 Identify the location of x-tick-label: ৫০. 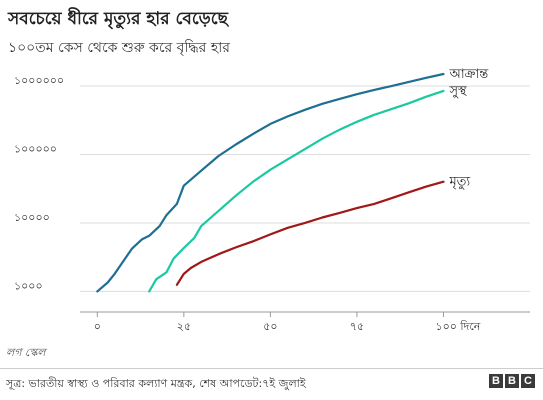
(270, 326).